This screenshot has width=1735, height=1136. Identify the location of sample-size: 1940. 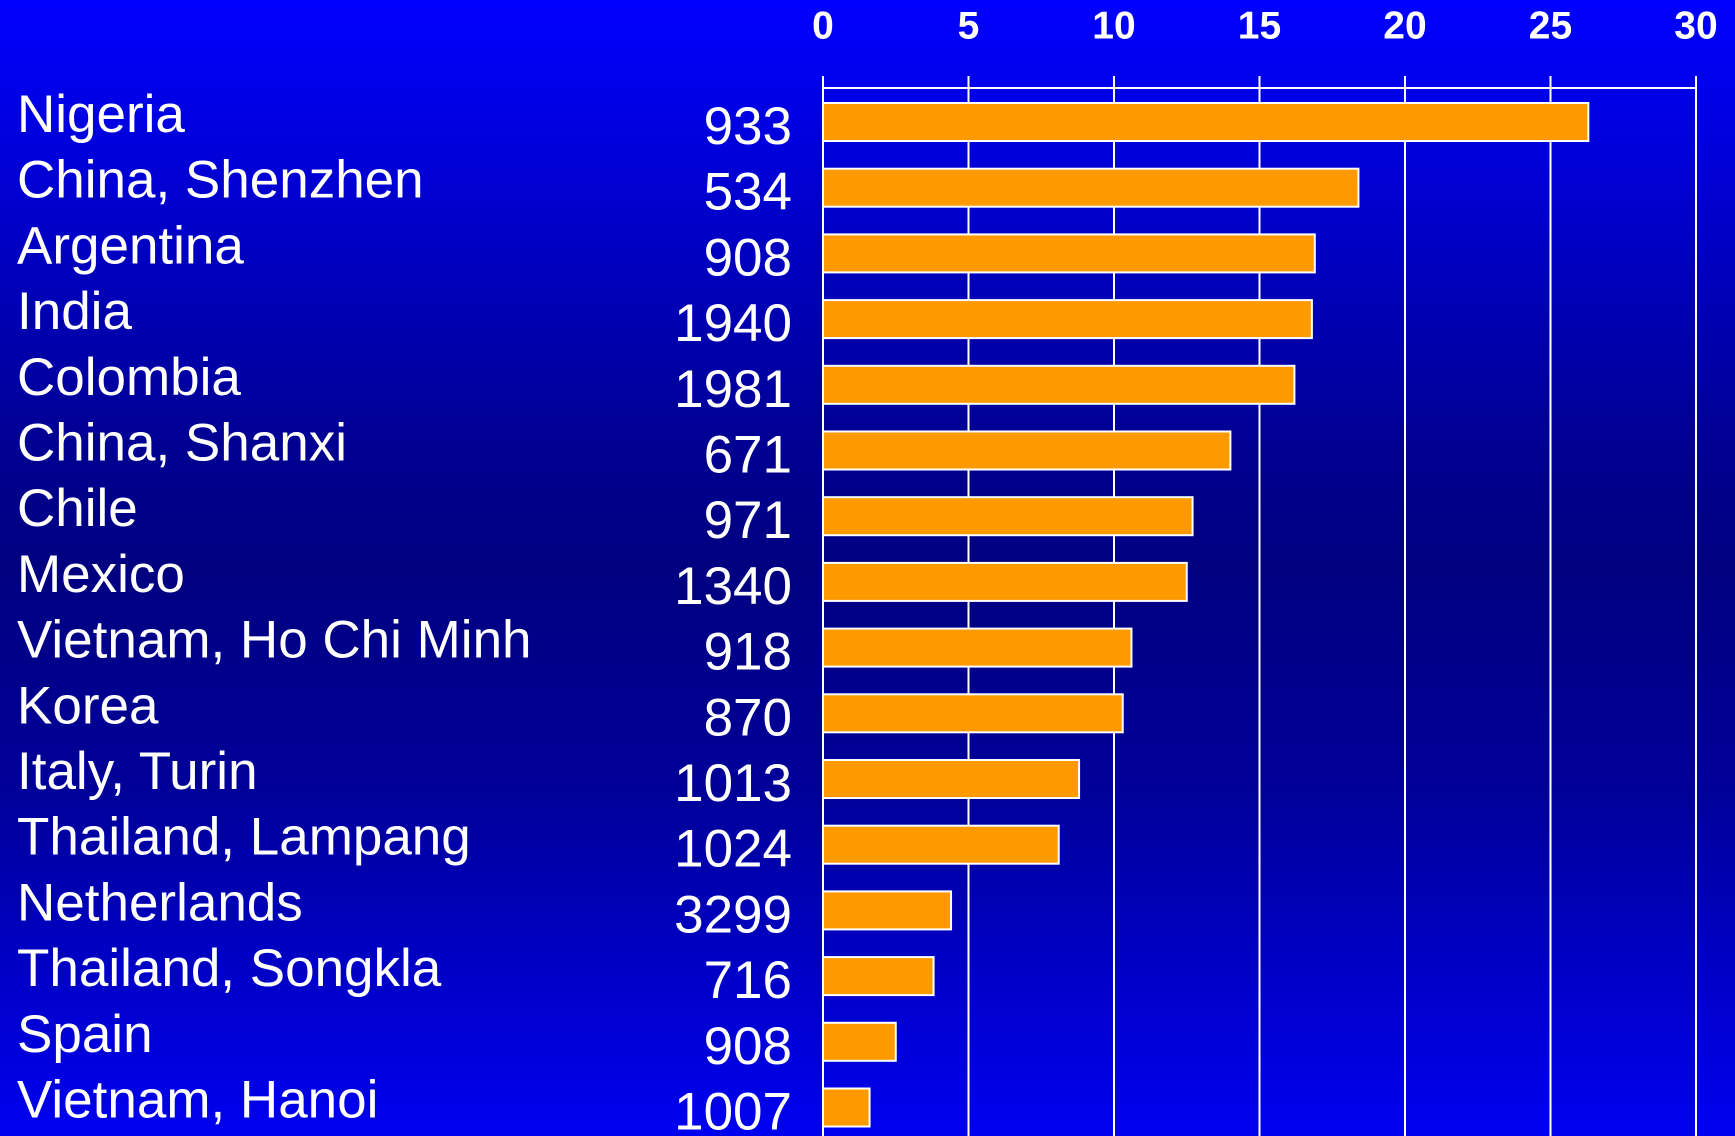
(733, 323).